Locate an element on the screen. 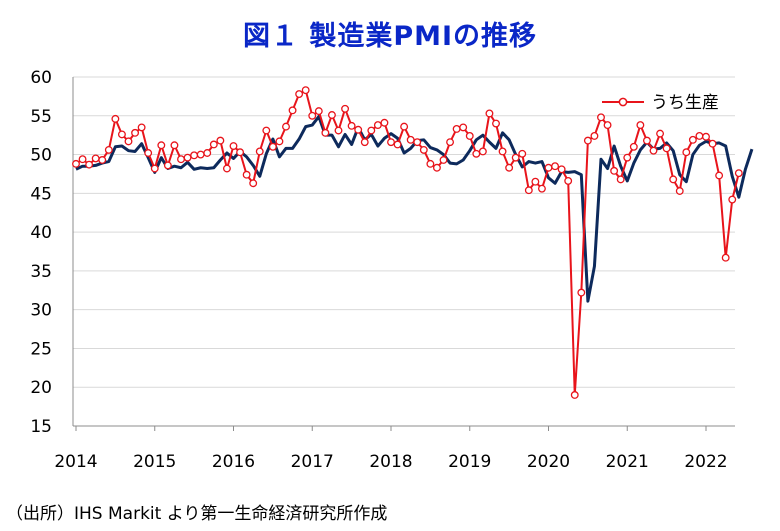 The height and width of the screenshot is (531, 780). y-tick-label: 30 is located at coordinates (41, 311).